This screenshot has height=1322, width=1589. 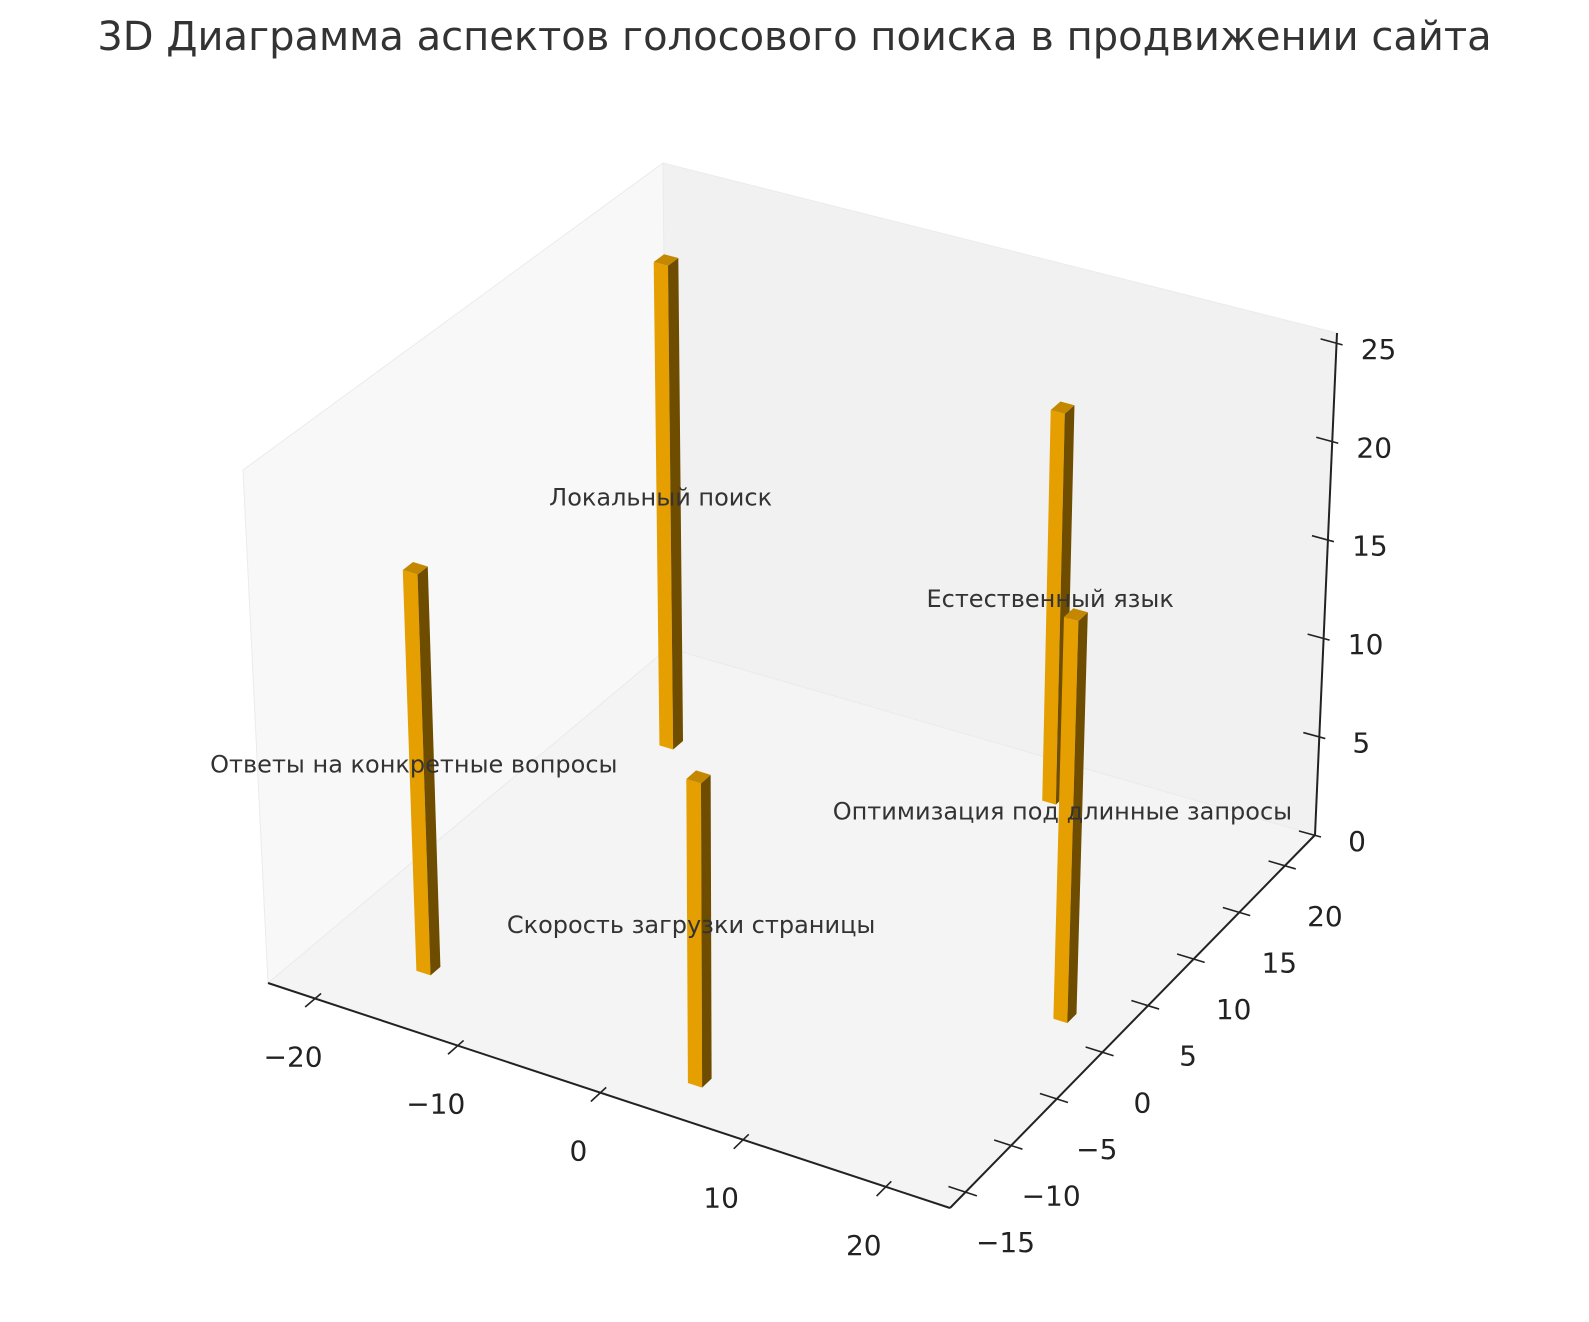 I want to click on y-tick-label: 5, so click(x=1188, y=1056).